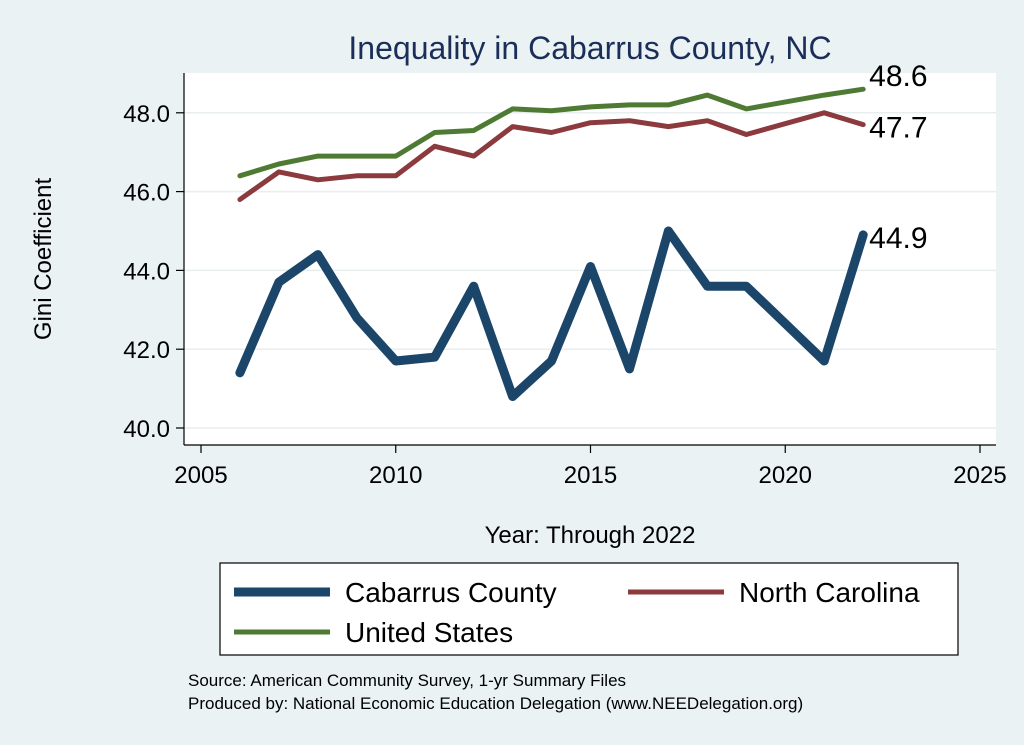 The height and width of the screenshot is (745, 1024). I want to click on end-labels: 44.9 47.7 48.6, so click(898, 157).